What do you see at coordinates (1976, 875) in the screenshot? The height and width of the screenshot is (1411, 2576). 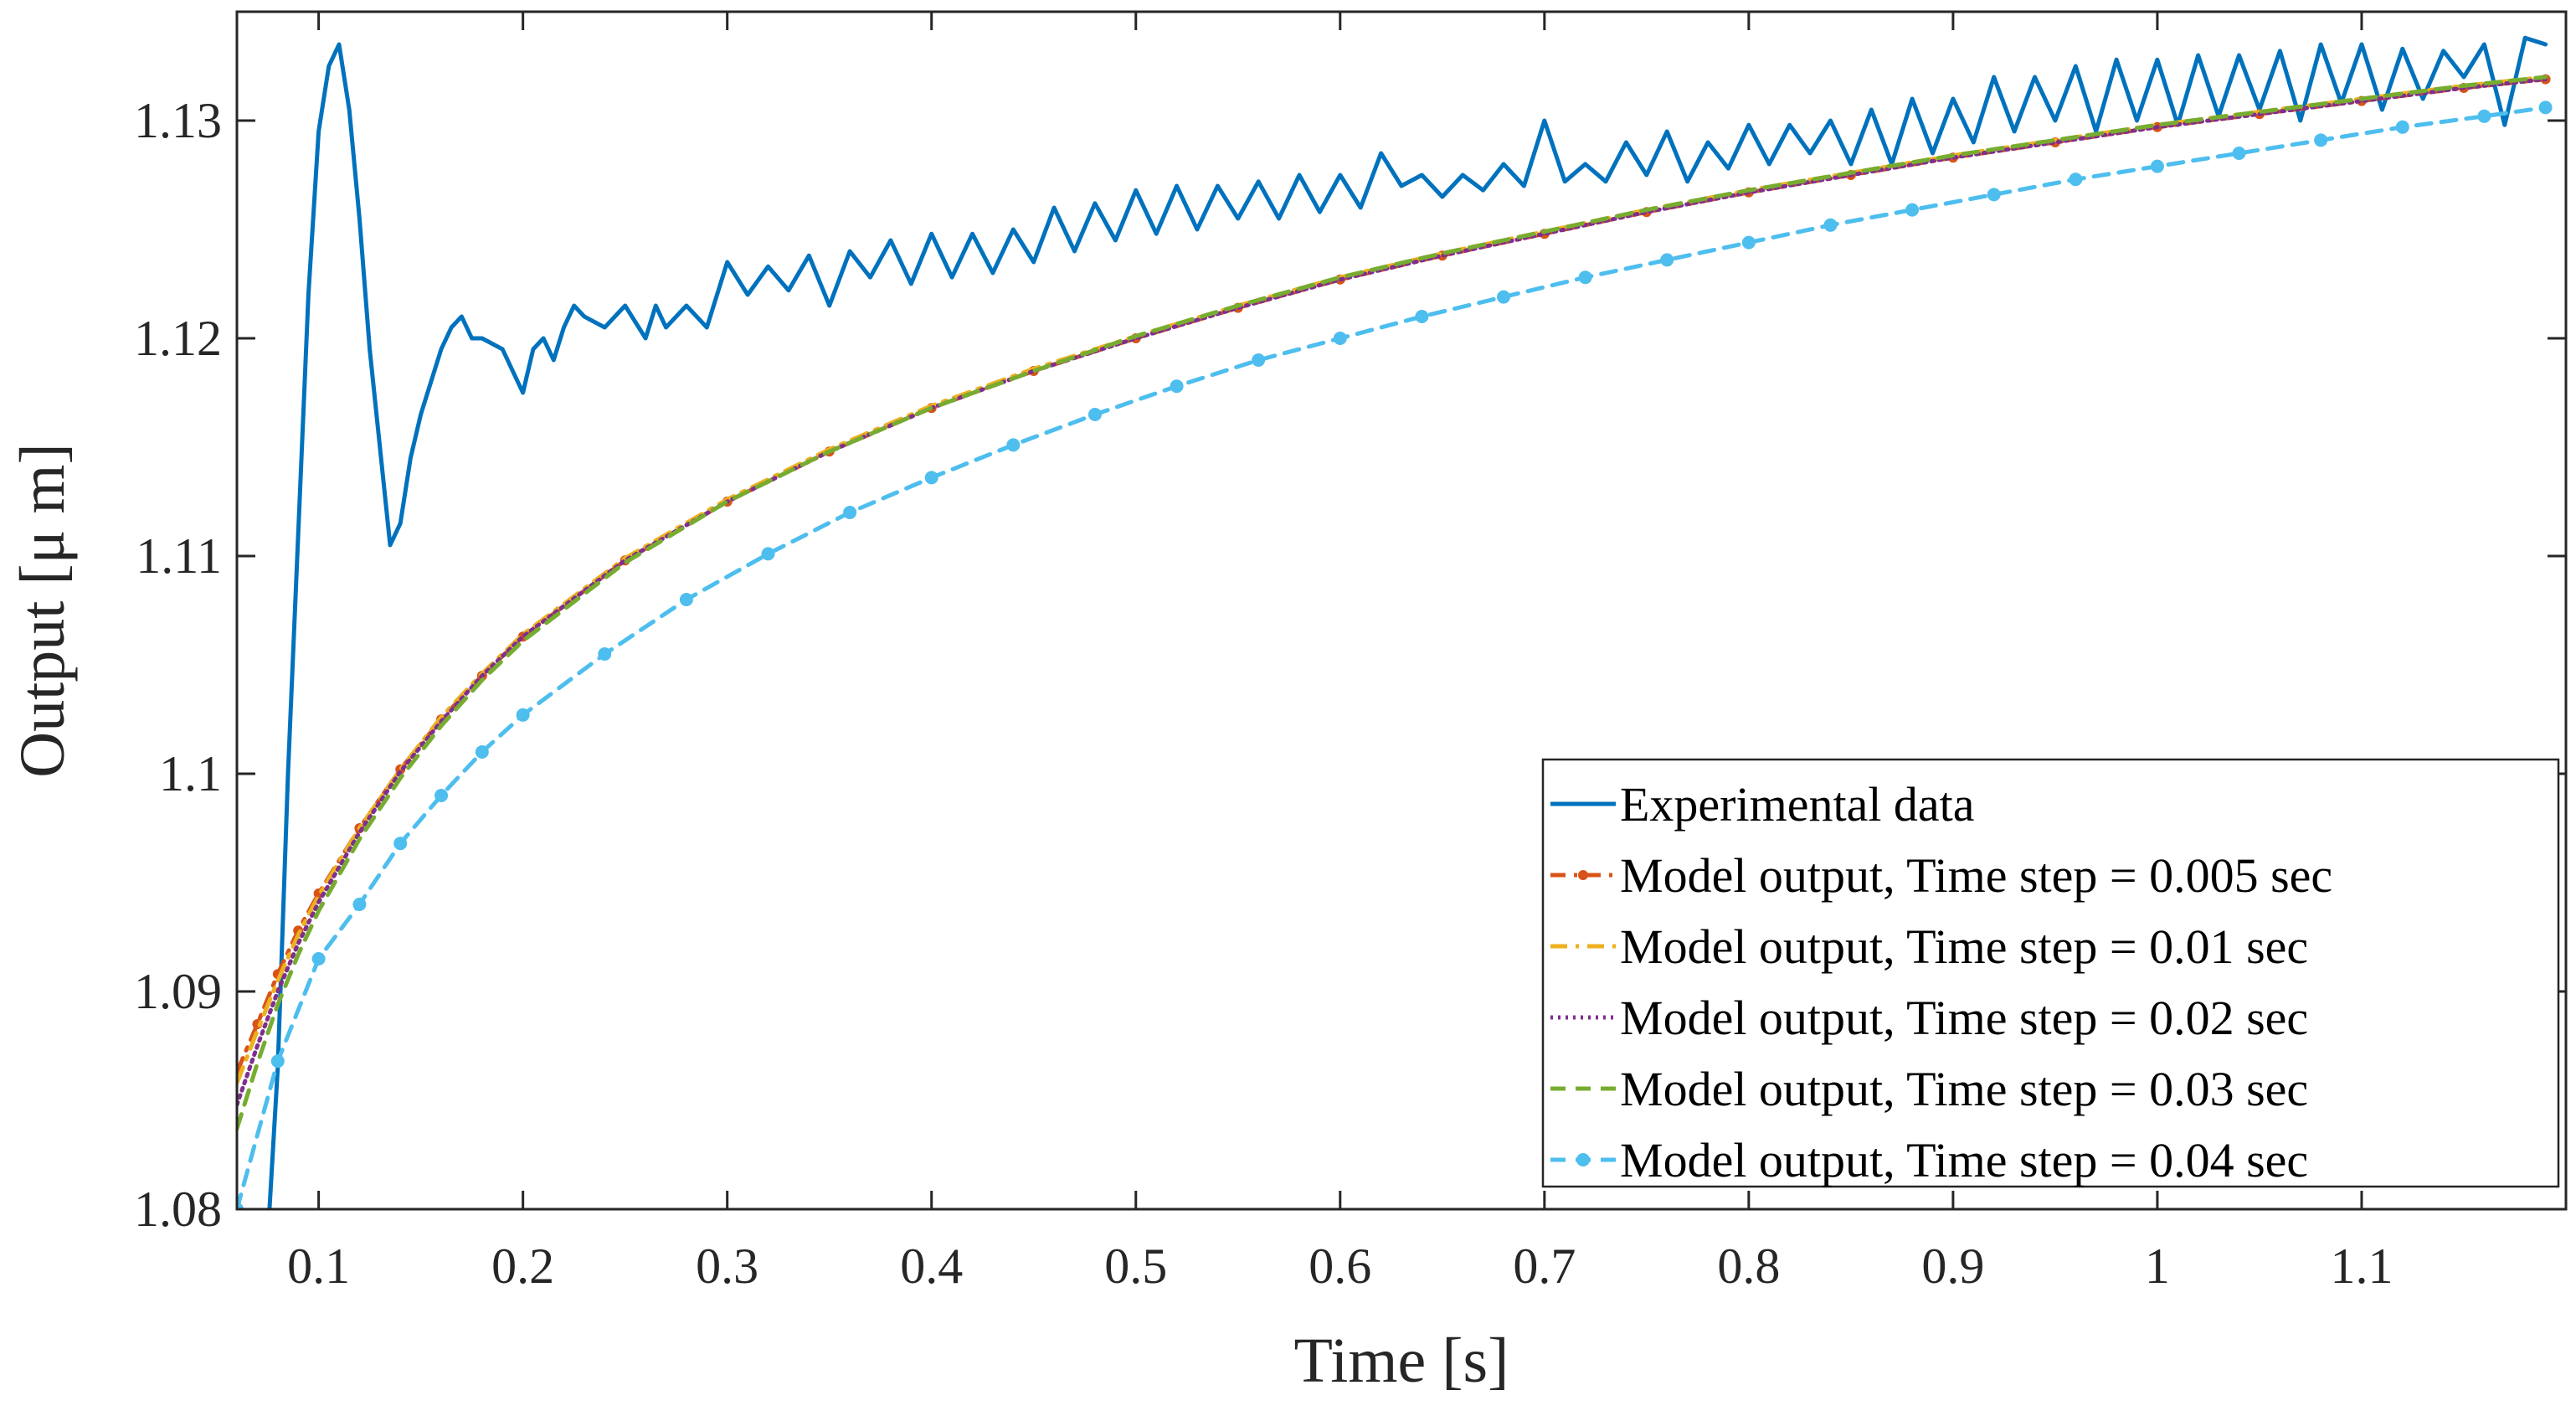 I see `legend-label-model-output-time-step-0-005-sec: Model output, Time step = 0.005 sec` at bounding box center [1976, 875].